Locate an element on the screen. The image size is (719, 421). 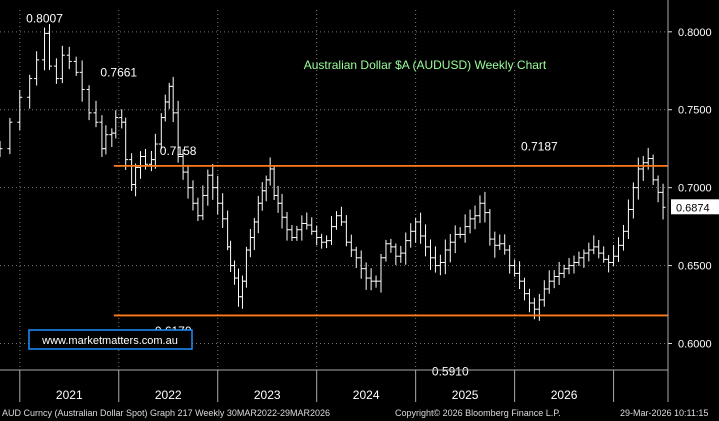
x-tick-label: 2023 is located at coordinates (267, 395).